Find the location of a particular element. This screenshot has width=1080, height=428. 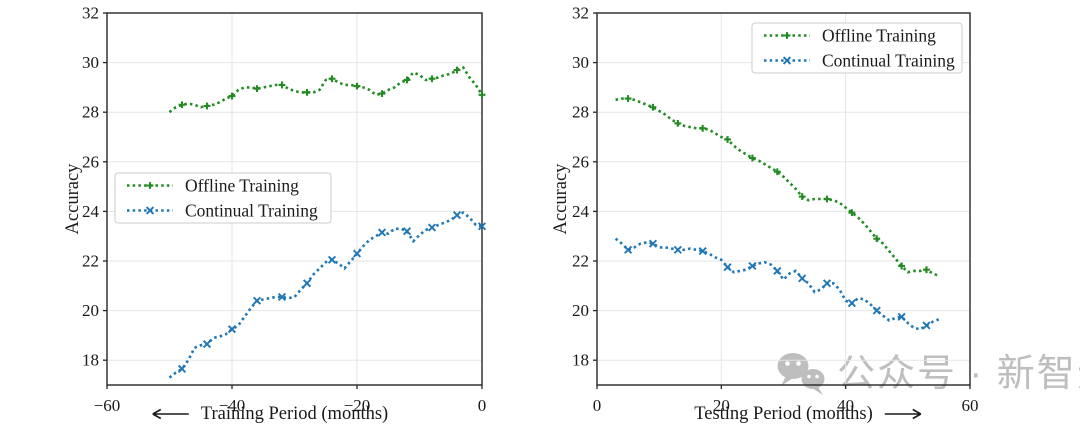

x-tick-label: 20 is located at coordinates (721, 405).